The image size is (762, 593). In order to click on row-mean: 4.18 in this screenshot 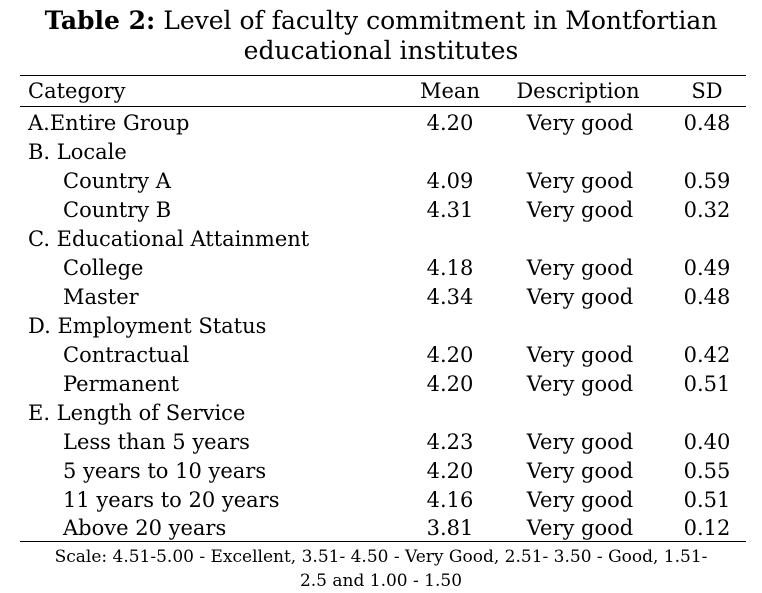, I will do `click(450, 268)`.